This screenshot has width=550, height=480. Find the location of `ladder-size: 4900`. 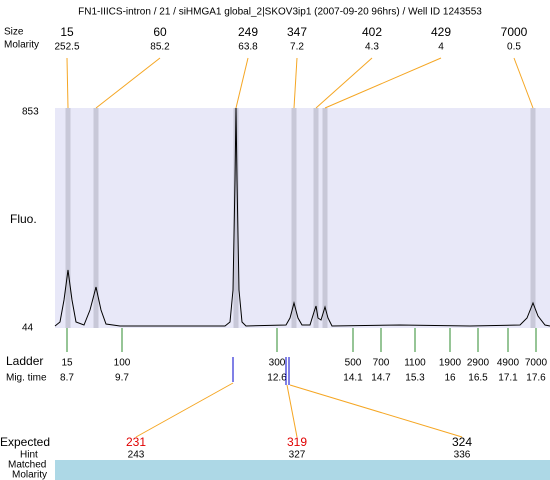

ladder-size: 4900 is located at coordinates (508, 363).